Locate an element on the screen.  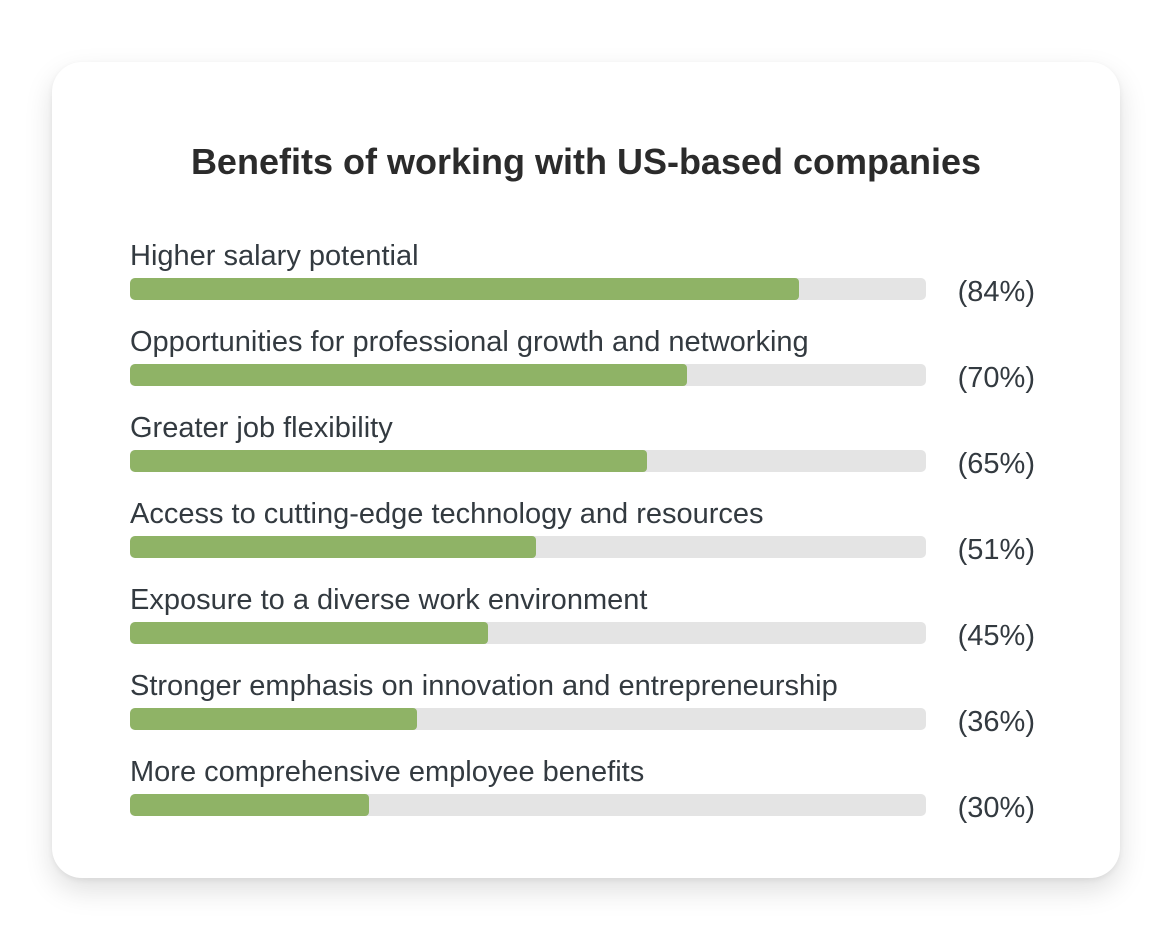
bar-value-label: (65%) is located at coordinates (996, 464).